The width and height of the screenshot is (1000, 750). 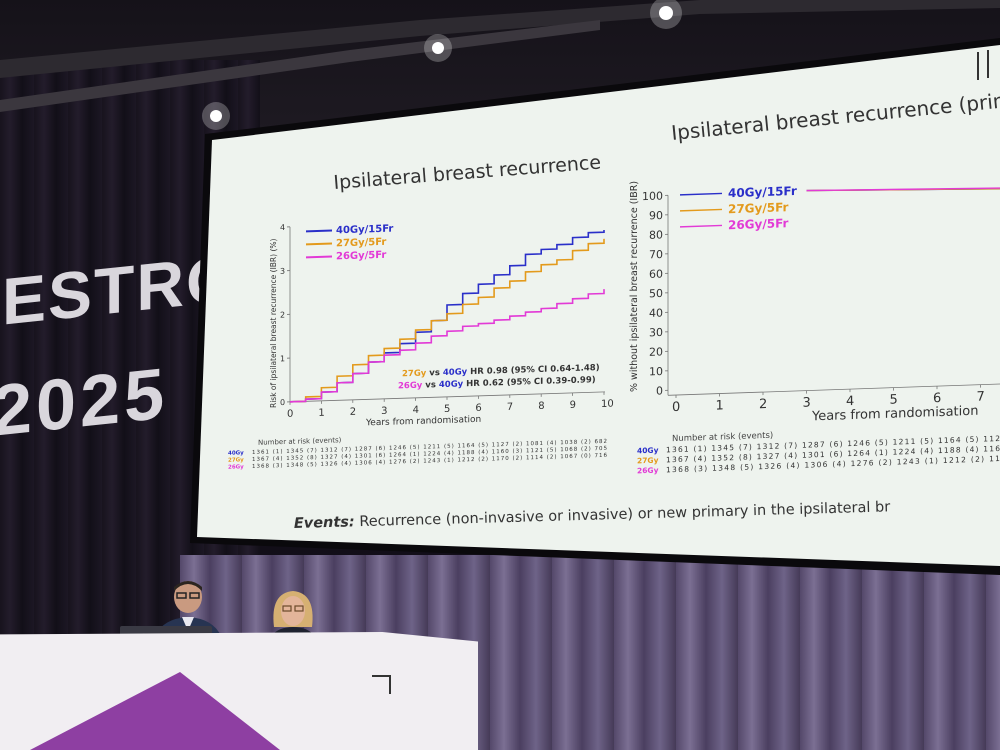 I want to click on left-hr-line-2: 26Gy vs 40Gy HR 0.62 (95% CI 0.39-0.99), so click(x=497, y=383).